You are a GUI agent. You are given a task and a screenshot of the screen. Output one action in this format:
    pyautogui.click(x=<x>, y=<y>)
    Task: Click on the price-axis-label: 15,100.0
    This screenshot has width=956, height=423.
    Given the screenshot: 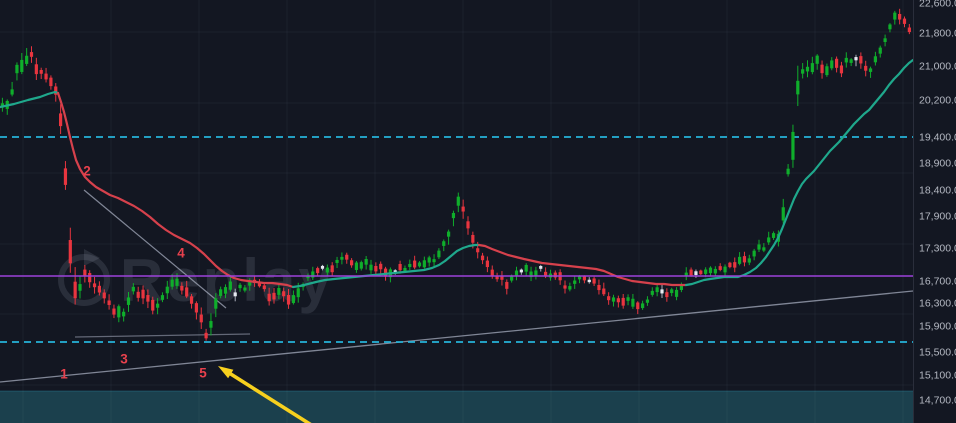 What is the action you would take?
    pyautogui.click(x=937, y=376)
    